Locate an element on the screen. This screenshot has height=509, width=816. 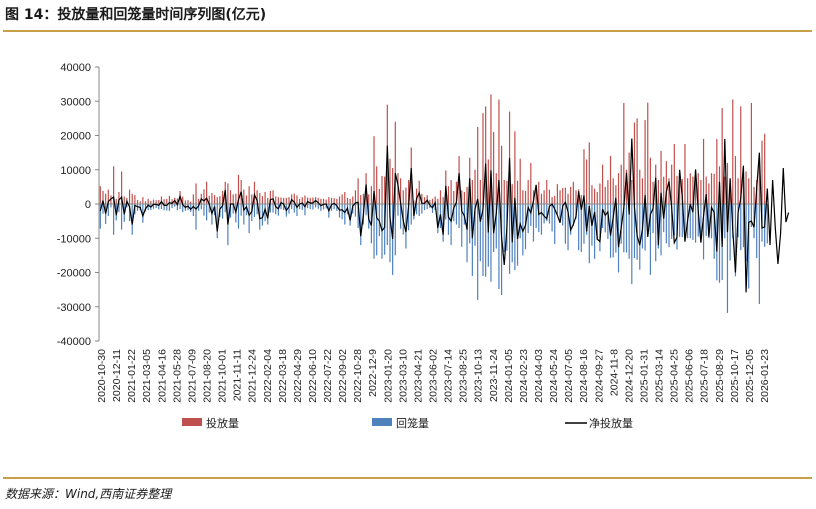
x-tick-label: 2025-01-31 is located at coordinates (644, 376).